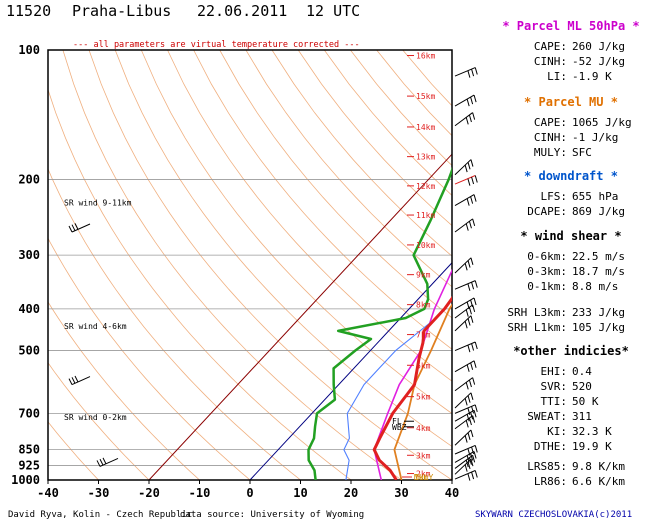 The image size is (651, 521). I want to click on other-index-label: TTI:, so click(554, 401).